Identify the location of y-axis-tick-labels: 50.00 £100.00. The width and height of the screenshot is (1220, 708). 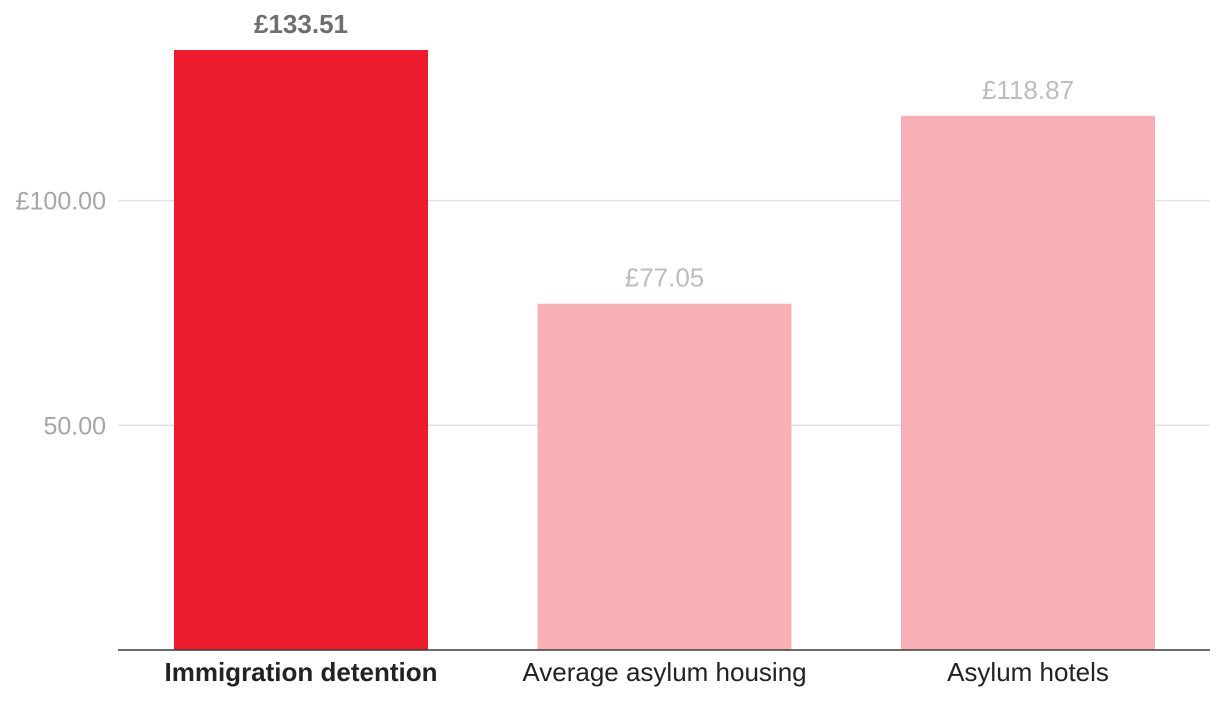
(61, 314).